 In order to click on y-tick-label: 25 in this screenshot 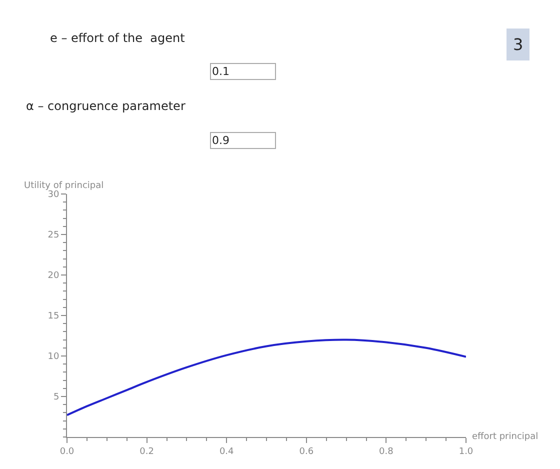, I will do `click(54, 235)`.